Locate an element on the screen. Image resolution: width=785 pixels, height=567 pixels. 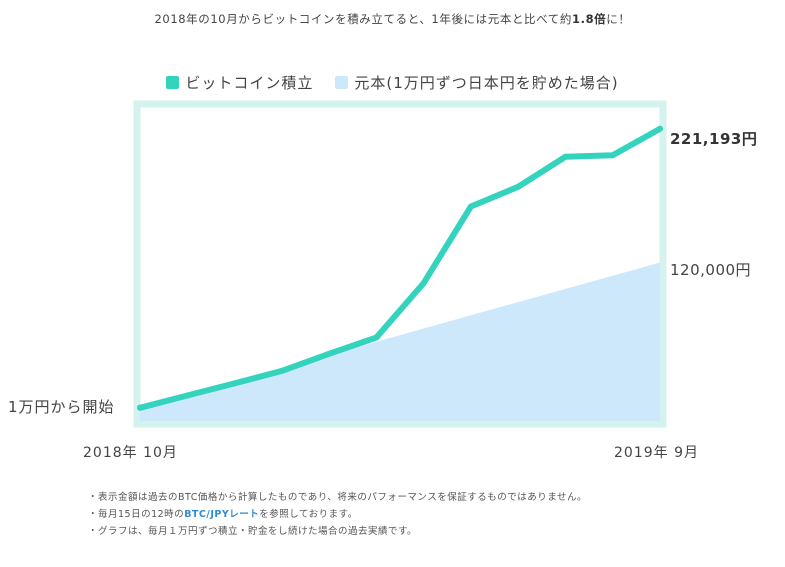
legend-label-principal: 元本(1万円ずつ日本円を貯めた場合) is located at coordinates (486, 83).